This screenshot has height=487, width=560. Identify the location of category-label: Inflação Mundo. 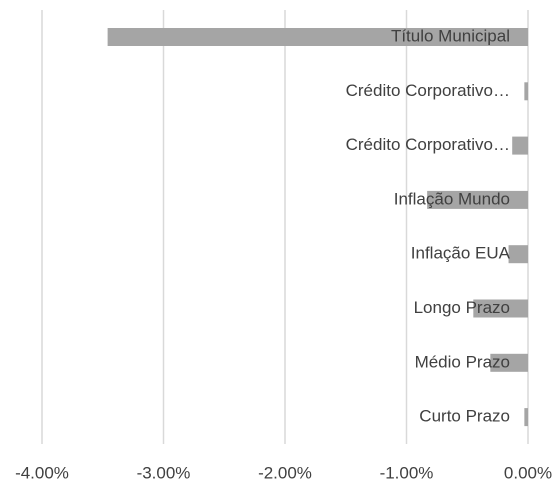
(452, 198).